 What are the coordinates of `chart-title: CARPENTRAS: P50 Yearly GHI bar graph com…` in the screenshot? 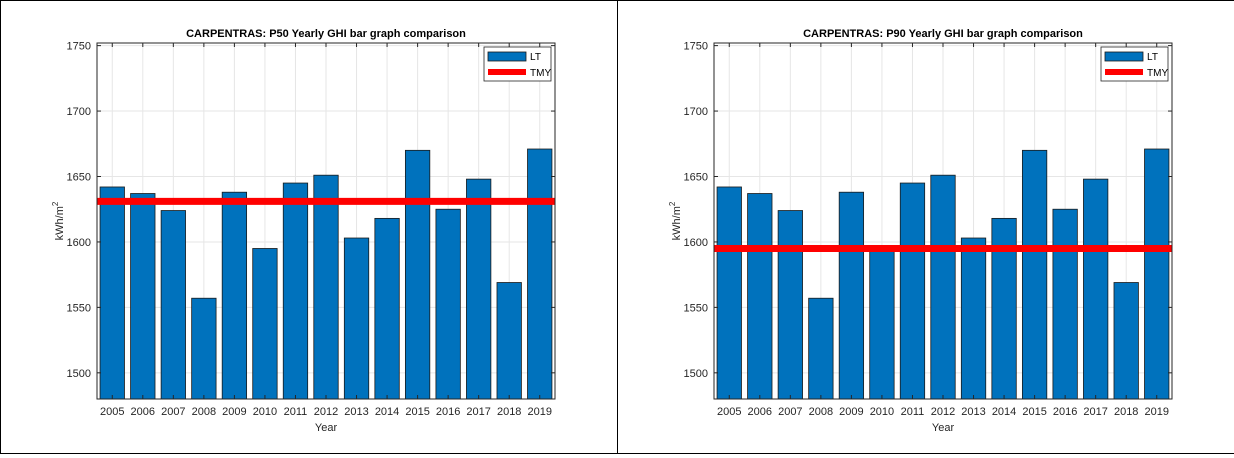 It's located at (326, 34).